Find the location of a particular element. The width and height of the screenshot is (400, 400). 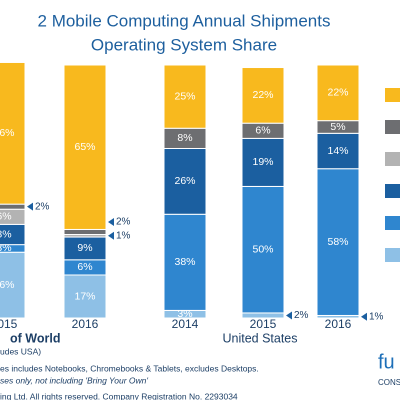

chart-title: 2 Mobile Computing Annual Shipments is located at coordinates (184, 20).